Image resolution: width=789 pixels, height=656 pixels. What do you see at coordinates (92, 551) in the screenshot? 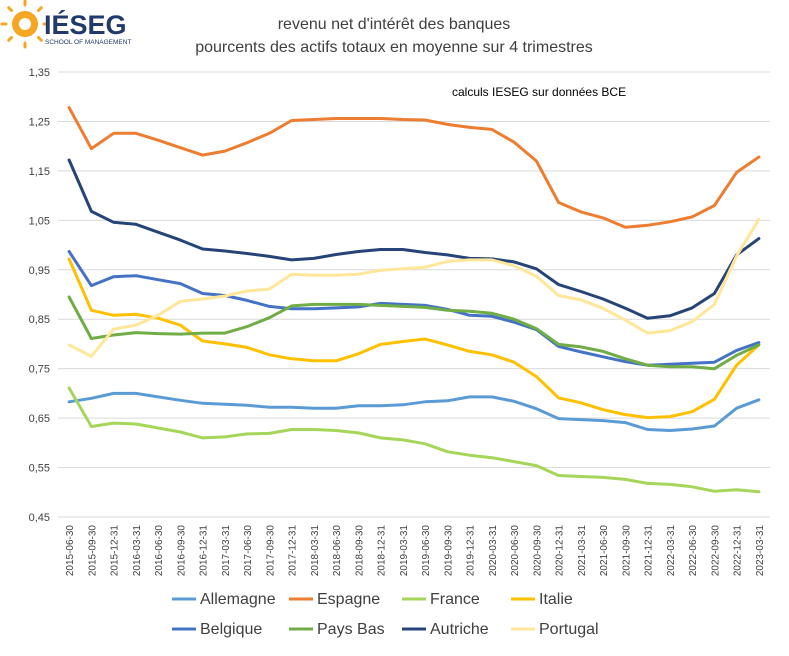
I see `x-tick-label: 2015-09-30` at bounding box center [92, 551].